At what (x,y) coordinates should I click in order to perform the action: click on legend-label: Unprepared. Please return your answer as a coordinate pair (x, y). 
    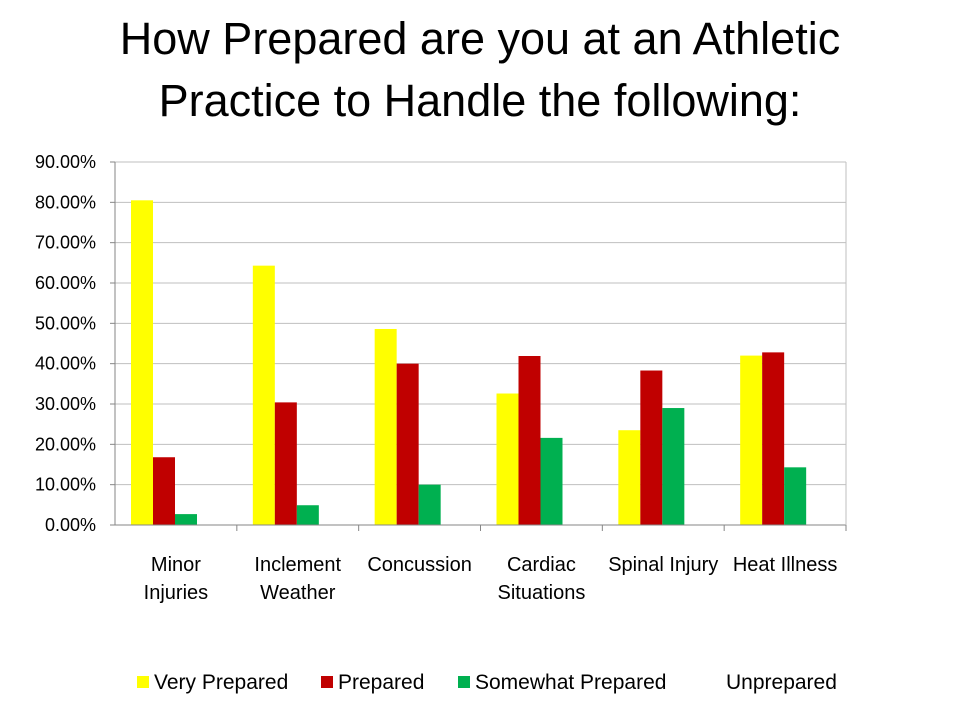
    Looking at the image, I should click on (781, 682).